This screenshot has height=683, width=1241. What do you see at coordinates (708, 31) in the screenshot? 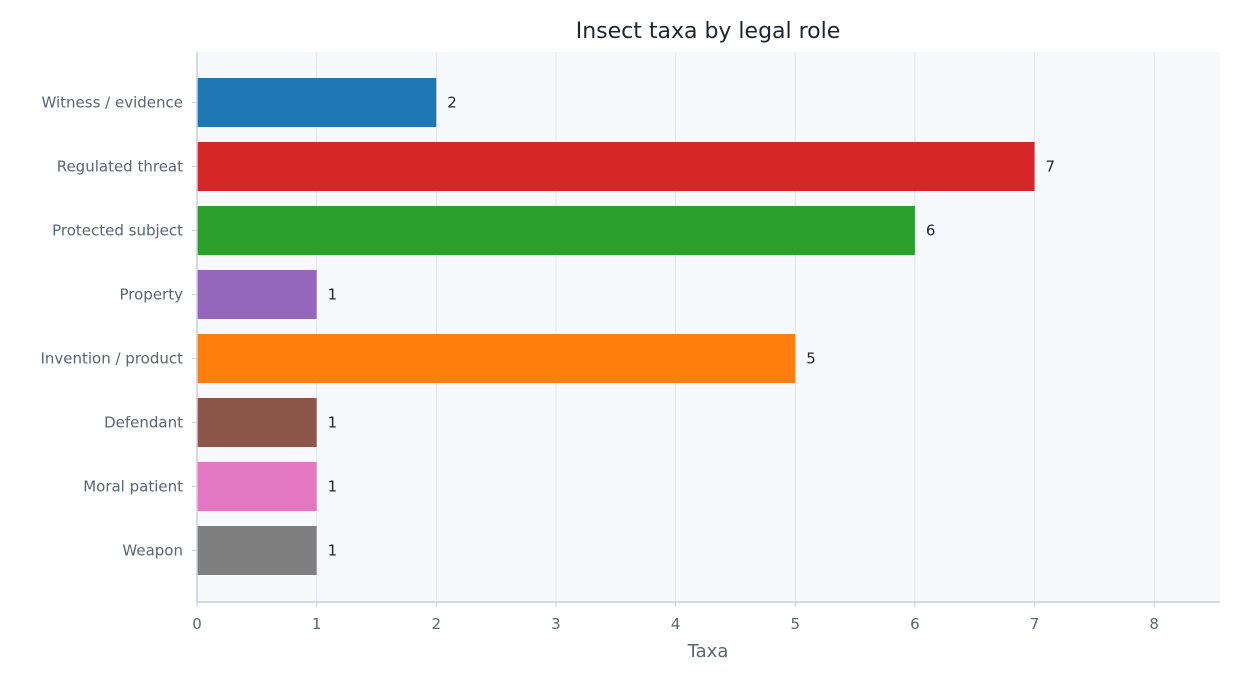
I see `chart-title: Insect taxa by legal role` at bounding box center [708, 31].